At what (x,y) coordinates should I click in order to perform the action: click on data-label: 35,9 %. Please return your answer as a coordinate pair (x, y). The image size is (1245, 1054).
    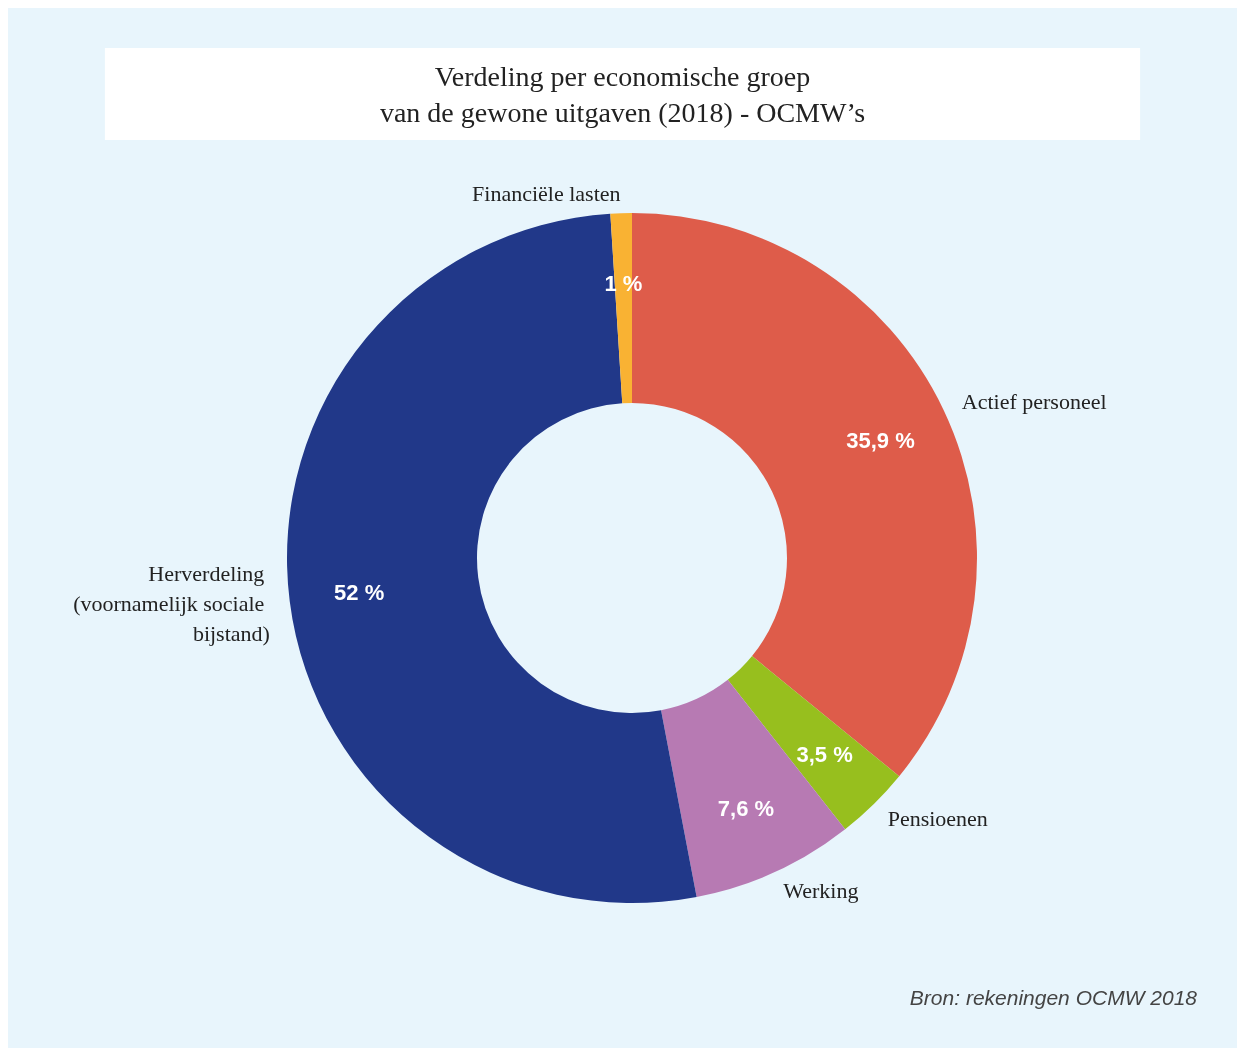
    Looking at the image, I should click on (880, 440).